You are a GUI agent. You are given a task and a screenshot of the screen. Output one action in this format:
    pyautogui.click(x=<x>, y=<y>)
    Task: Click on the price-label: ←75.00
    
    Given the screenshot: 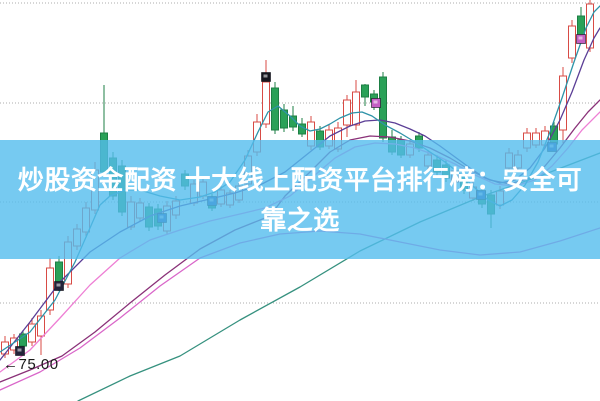 What is the action you would take?
    pyautogui.click(x=31, y=364)
    